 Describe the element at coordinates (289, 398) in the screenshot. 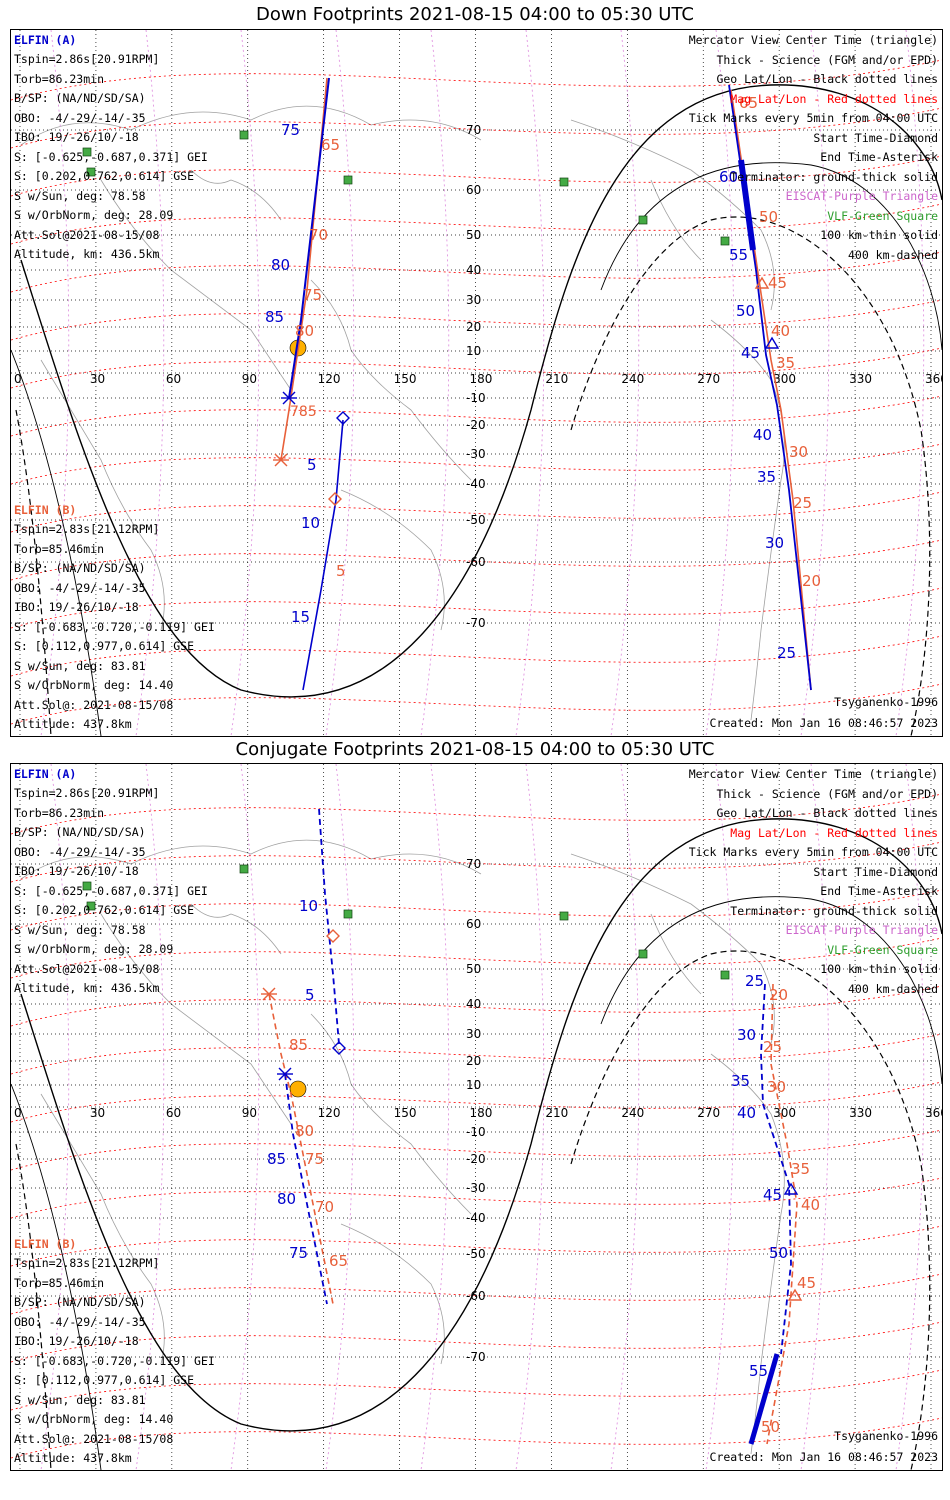

I see `end-asterisk` at that location.